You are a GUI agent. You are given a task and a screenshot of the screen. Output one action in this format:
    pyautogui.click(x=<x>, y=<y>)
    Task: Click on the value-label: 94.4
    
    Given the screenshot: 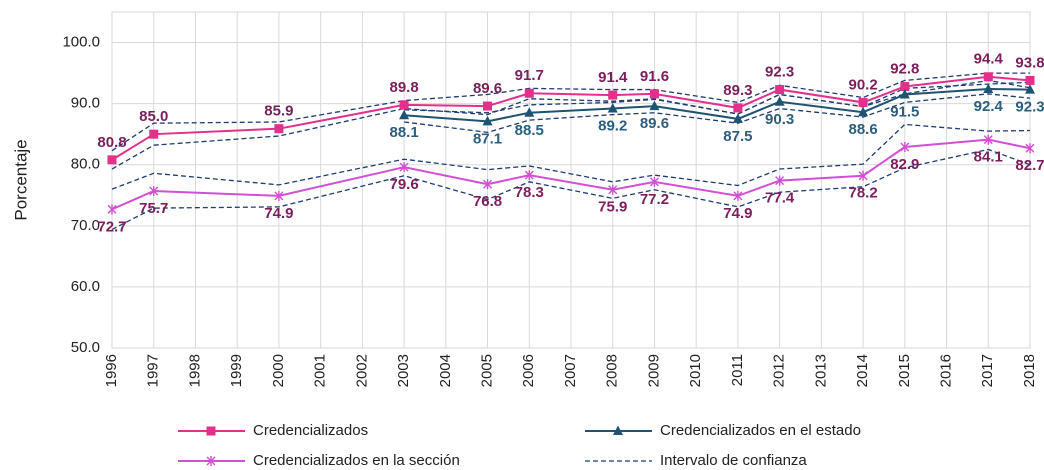 What is the action you would take?
    pyautogui.click(x=989, y=59)
    